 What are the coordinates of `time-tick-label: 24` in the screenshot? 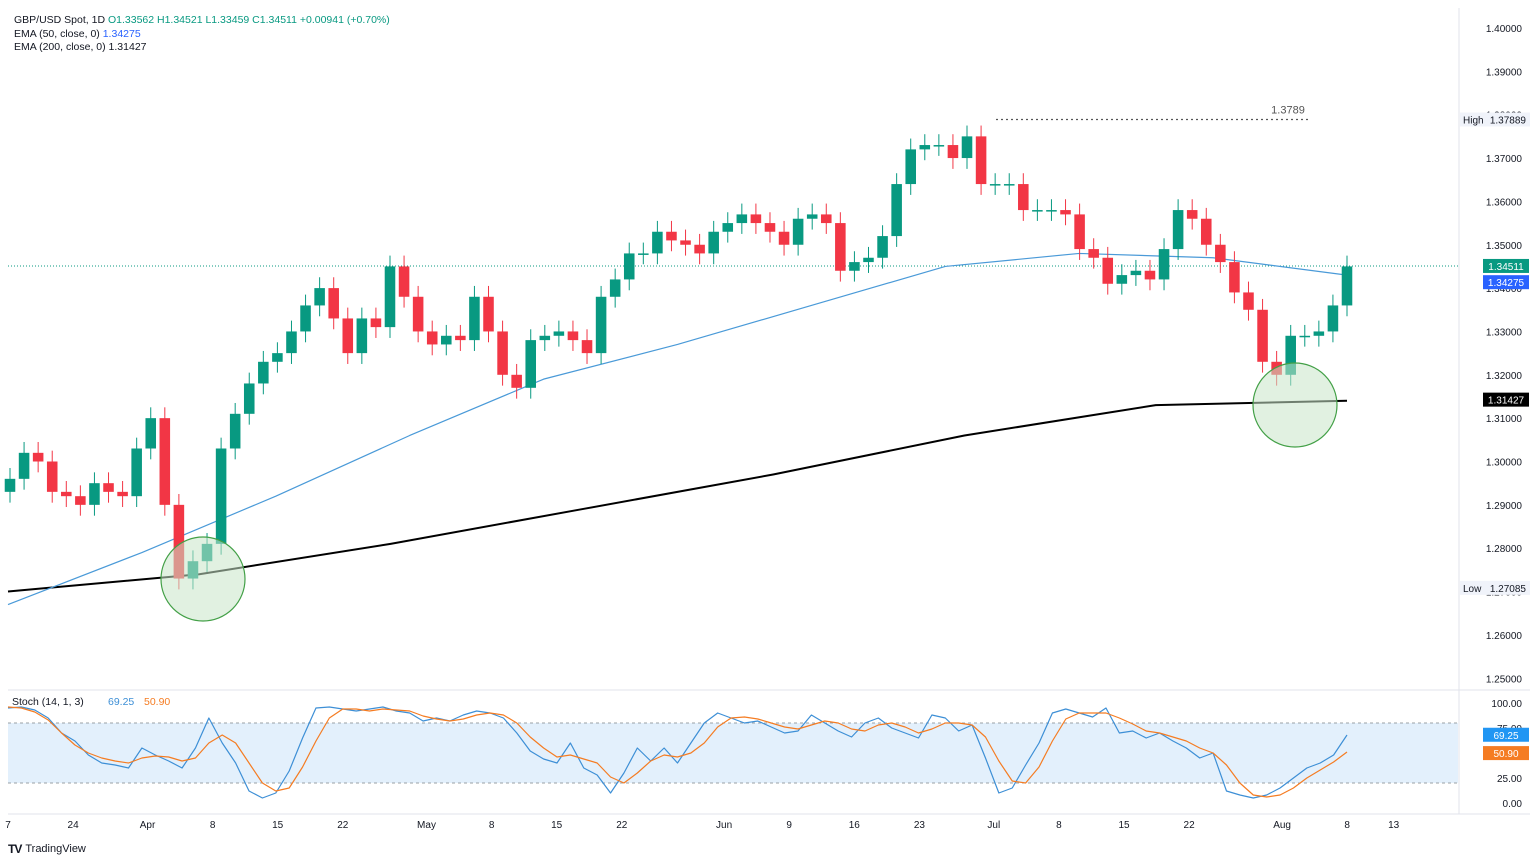 It's located at (74, 825).